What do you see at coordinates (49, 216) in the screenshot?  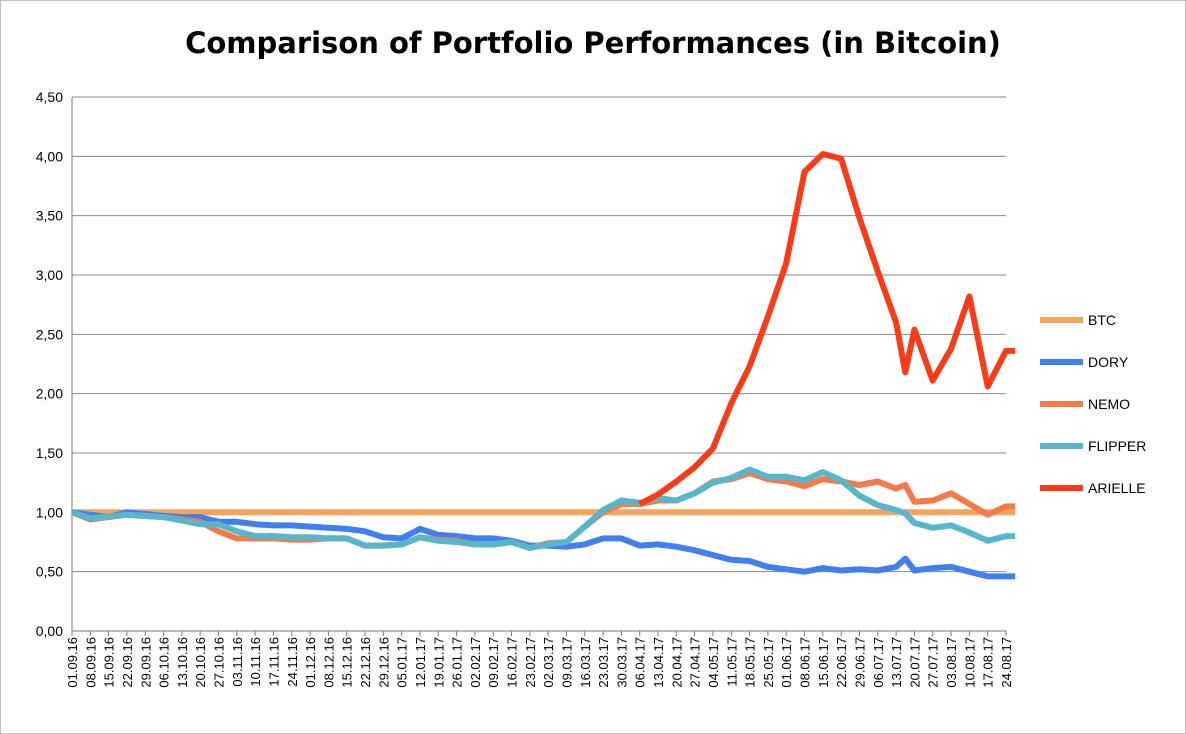 I see `y-tick-label: 3,50` at bounding box center [49, 216].